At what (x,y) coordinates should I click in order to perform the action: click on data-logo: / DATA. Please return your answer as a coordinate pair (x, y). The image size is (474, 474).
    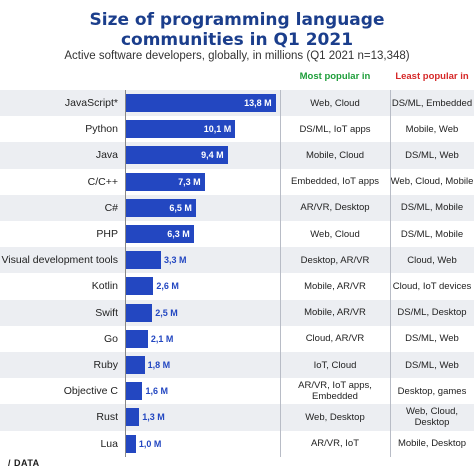
    Looking at the image, I should click on (24, 463).